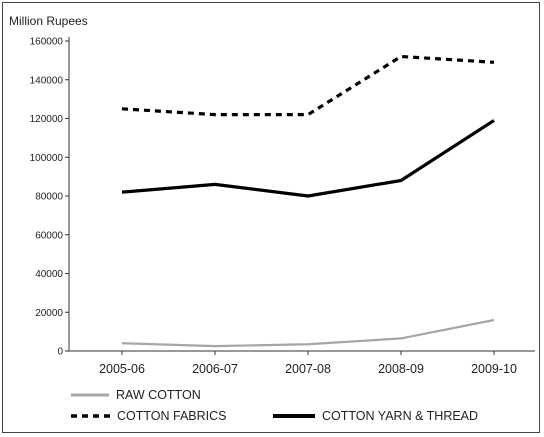 The width and height of the screenshot is (544, 437). What do you see at coordinates (494, 369) in the screenshot?
I see `x-tick-label: 2009-10` at bounding box center [494, 369].